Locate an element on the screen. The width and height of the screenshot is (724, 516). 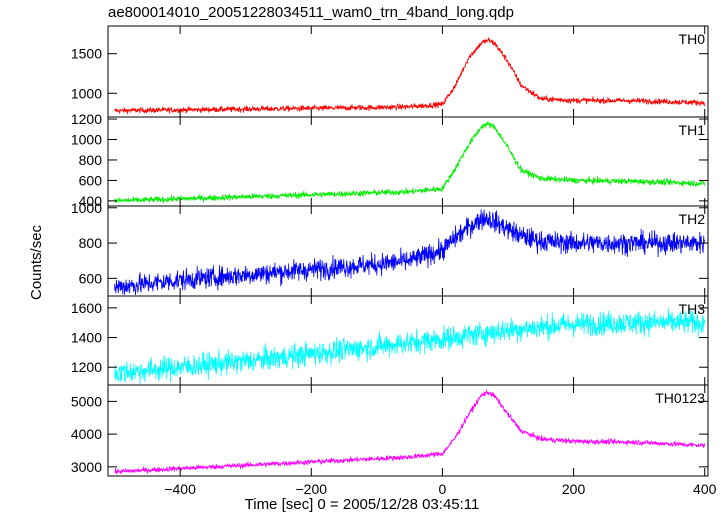
y-tick-label: 4000 is located at coordinates (86, 434).